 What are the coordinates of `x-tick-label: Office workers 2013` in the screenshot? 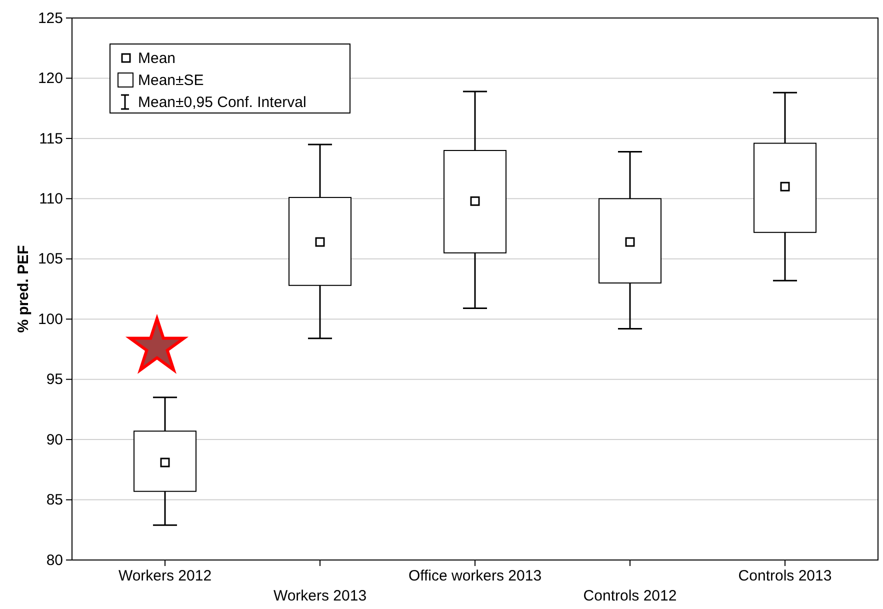 It's located at (475, 575).